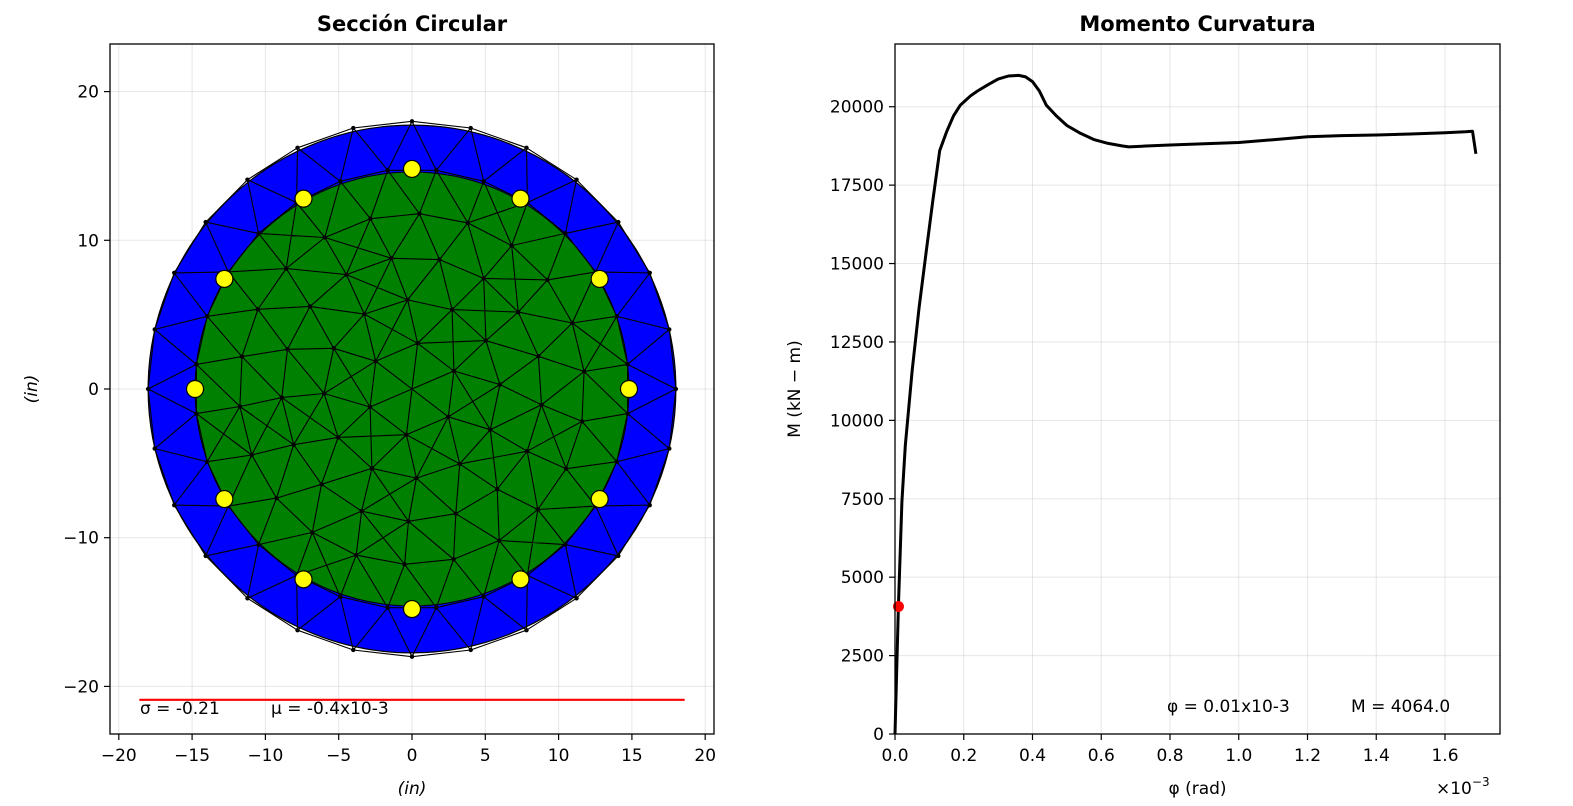 This screenshot has width=1573, height=806. Describe the element at coordinates (338, 756) in the screenshot. I see `x-tick-label: −5` at that location.